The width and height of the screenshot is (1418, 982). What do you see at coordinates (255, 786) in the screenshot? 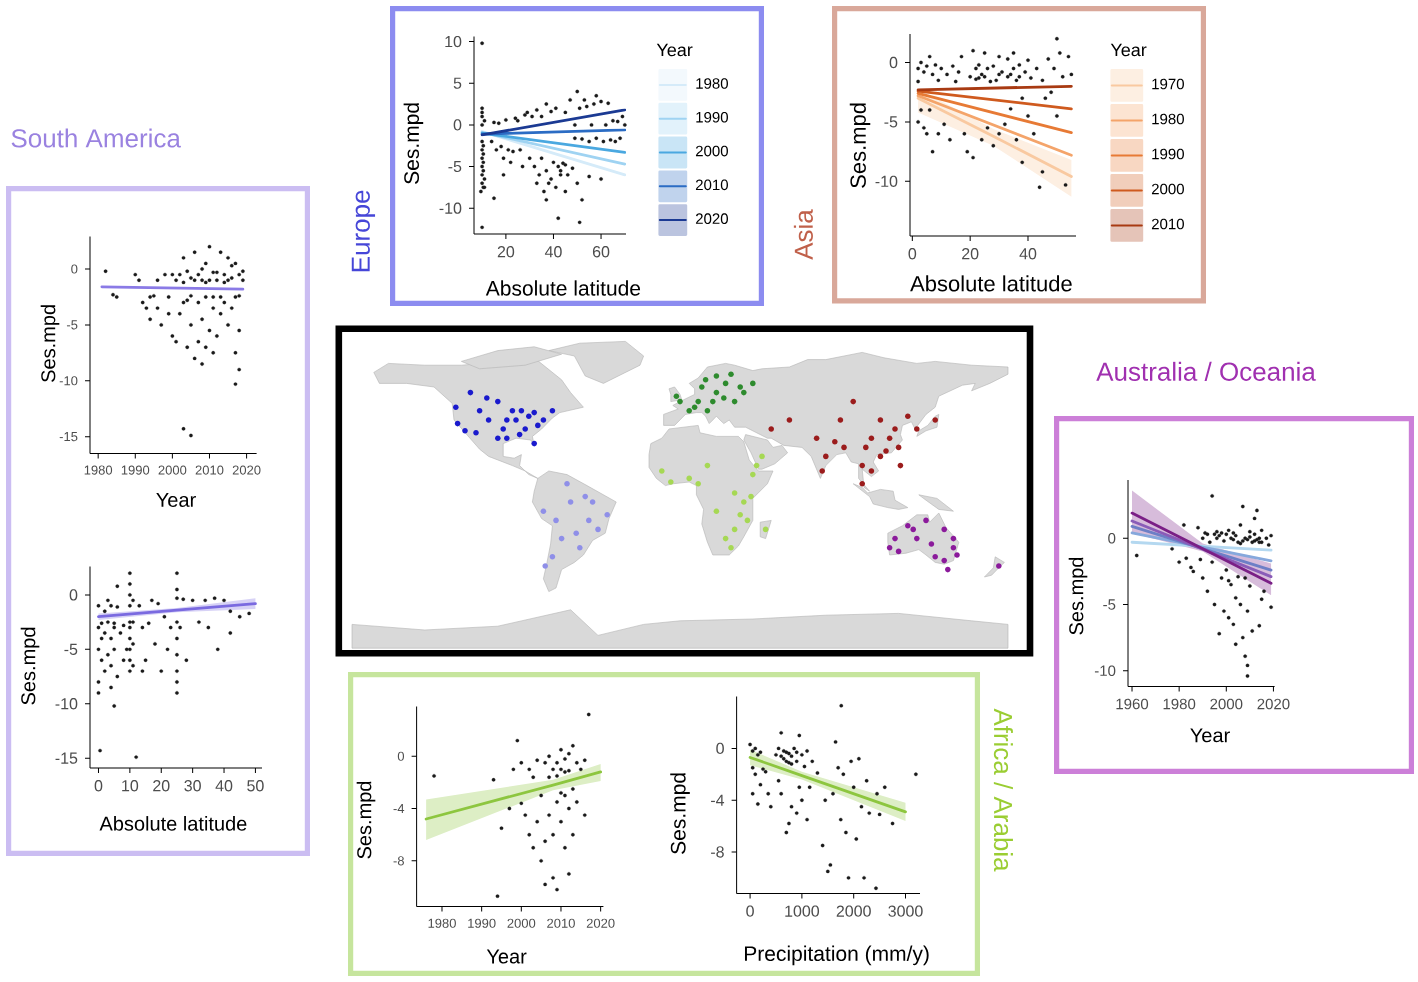
I see `x-tick-label: 50` at bounding box center [255, 786].